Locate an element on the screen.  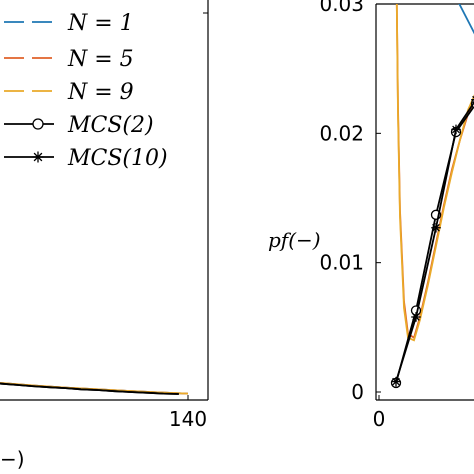
legend-label-n-1: N = 1 is located at coordinates (100, 23).